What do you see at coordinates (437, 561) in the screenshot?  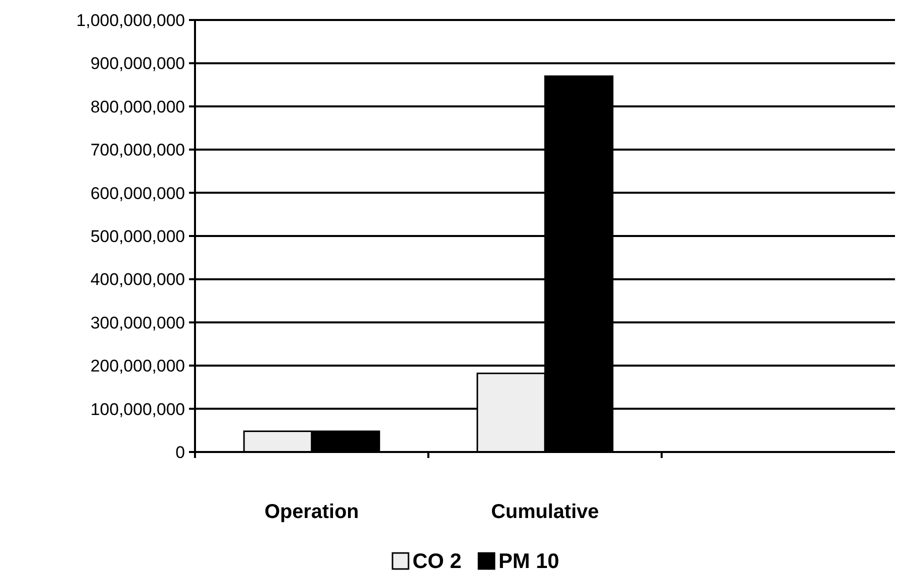 I see `legend-label: CO 2` at bounding box center [437, 561].